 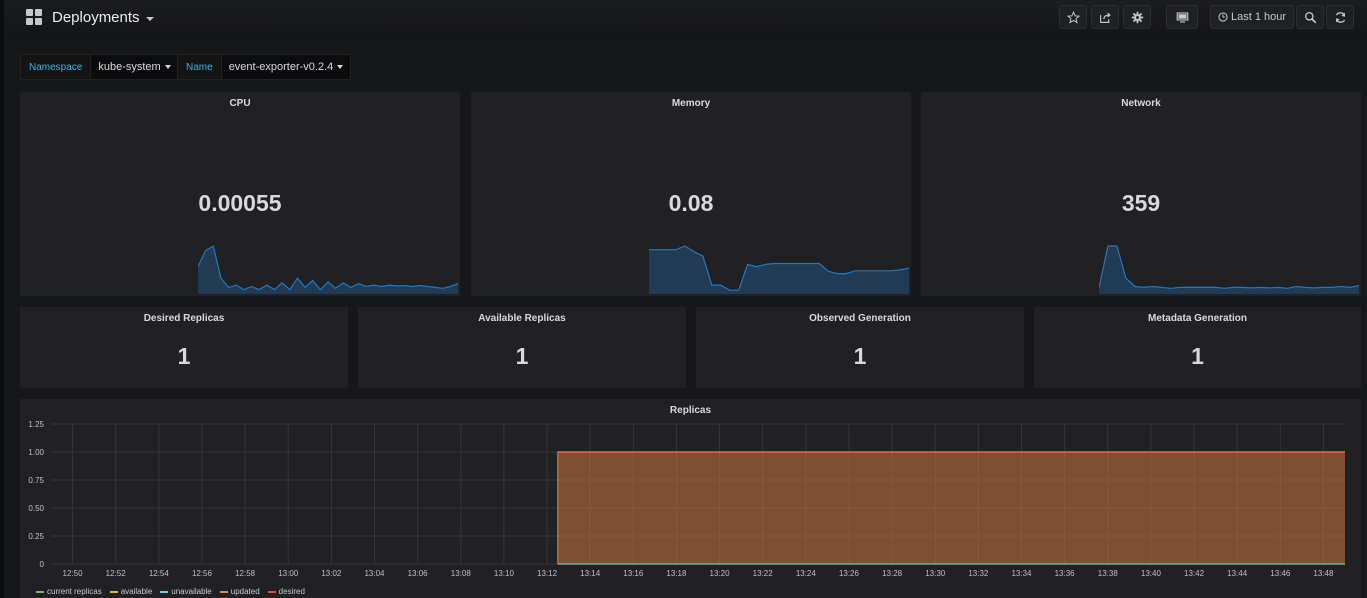 What do you see at coordinates (159, 573) in the screenshot?
I see `x-tick-label: 12:54` at bounding box center [159, 573].